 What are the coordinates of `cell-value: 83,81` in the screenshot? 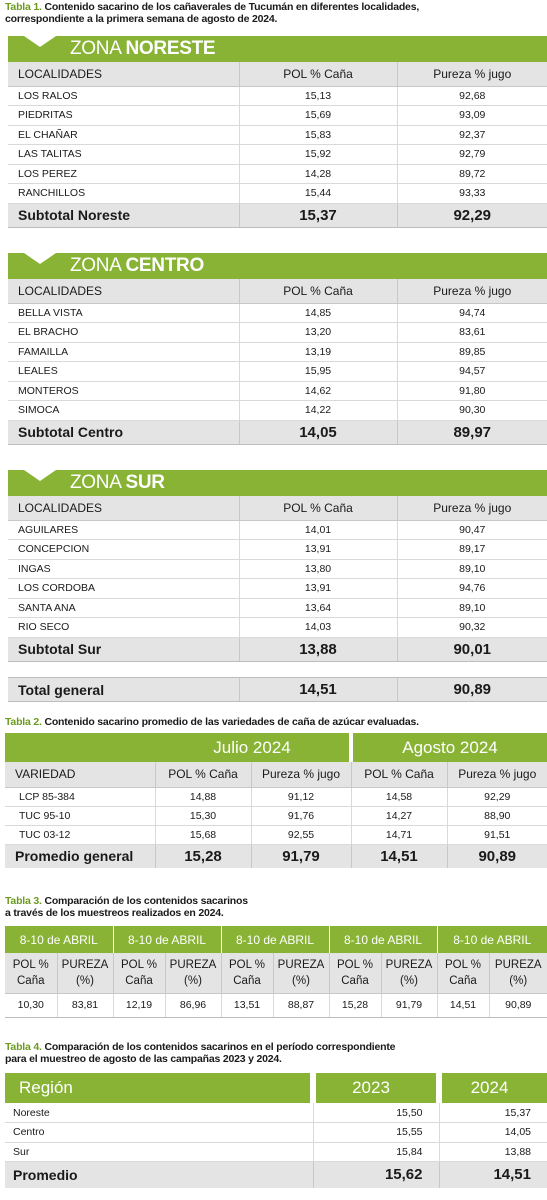 It's located at (84, 1005).